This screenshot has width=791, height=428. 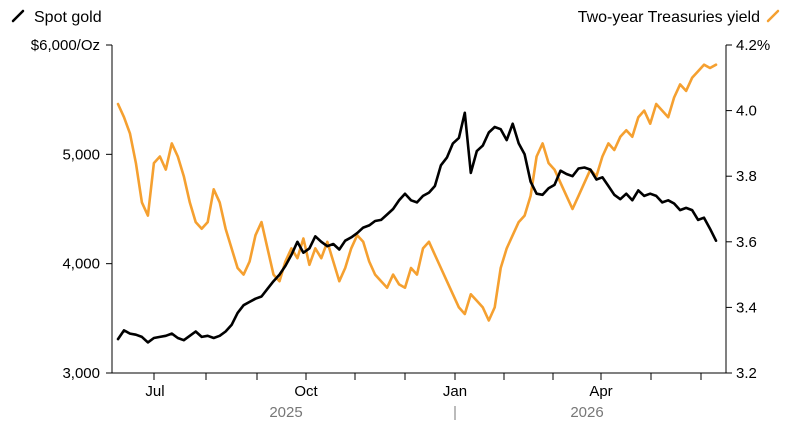 I want to click on x-month-label: Jul, so click(x=154, y=391).